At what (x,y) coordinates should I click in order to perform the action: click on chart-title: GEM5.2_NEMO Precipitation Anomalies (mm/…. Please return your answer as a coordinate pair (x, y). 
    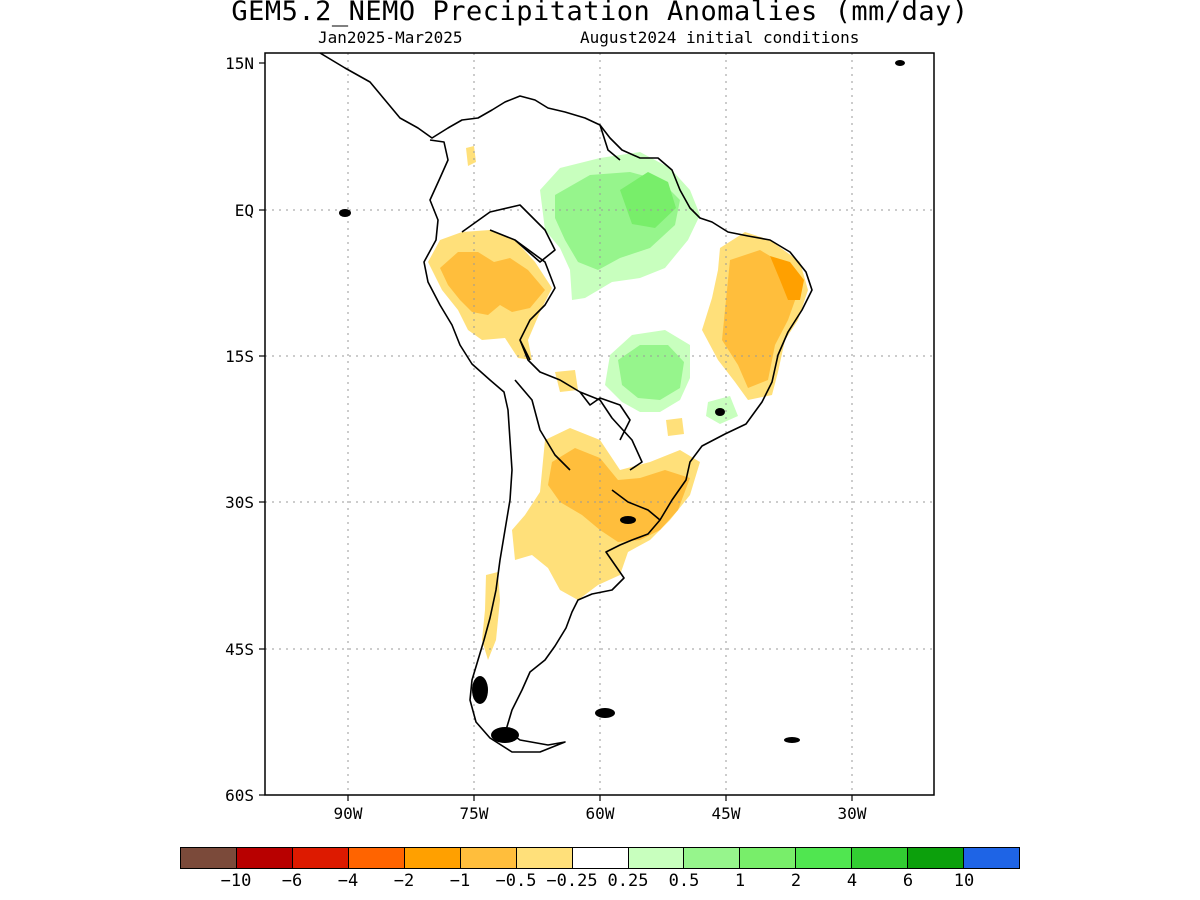
    Looking at the image, I should click on (600, 13).